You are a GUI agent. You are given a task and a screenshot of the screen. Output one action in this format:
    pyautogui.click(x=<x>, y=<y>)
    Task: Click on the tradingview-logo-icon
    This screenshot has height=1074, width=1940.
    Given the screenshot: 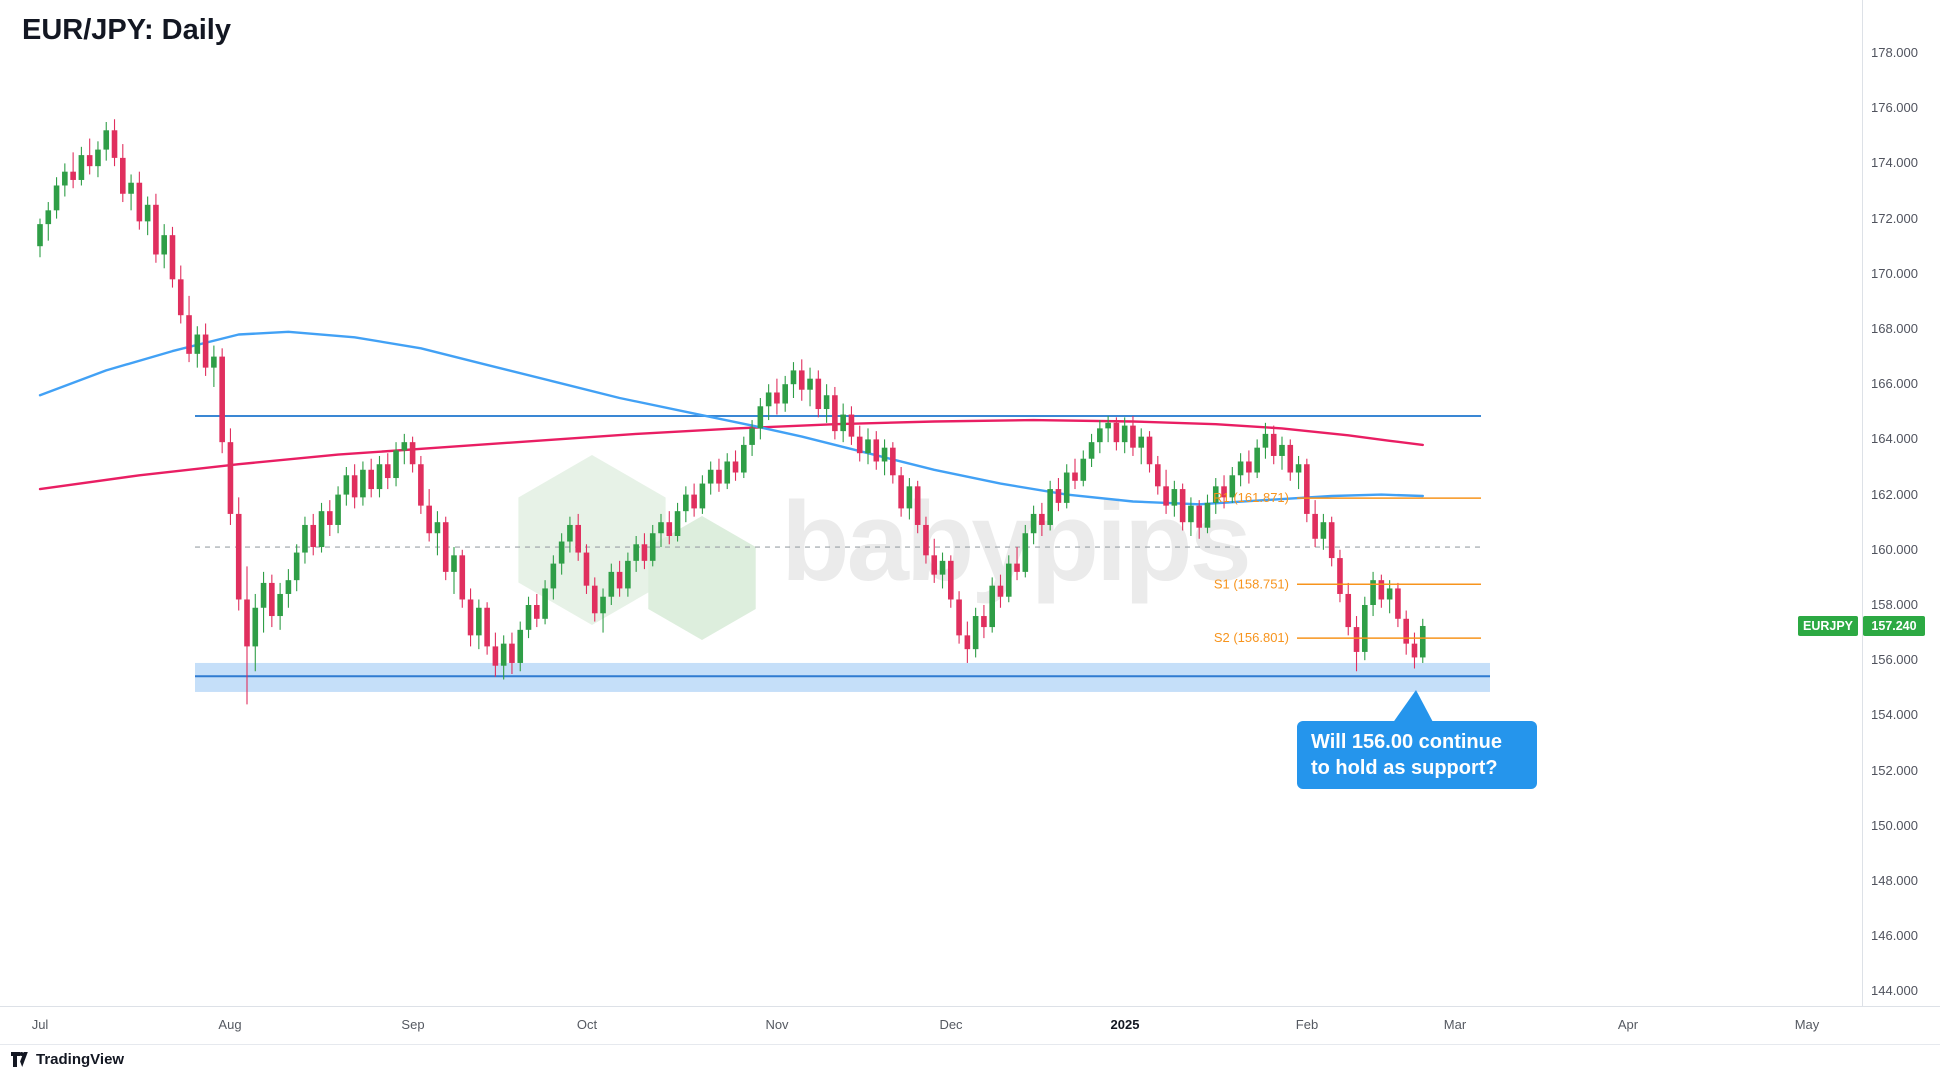 What is the action you would take?
    pyautogui.click(x=19, y=1059)
    